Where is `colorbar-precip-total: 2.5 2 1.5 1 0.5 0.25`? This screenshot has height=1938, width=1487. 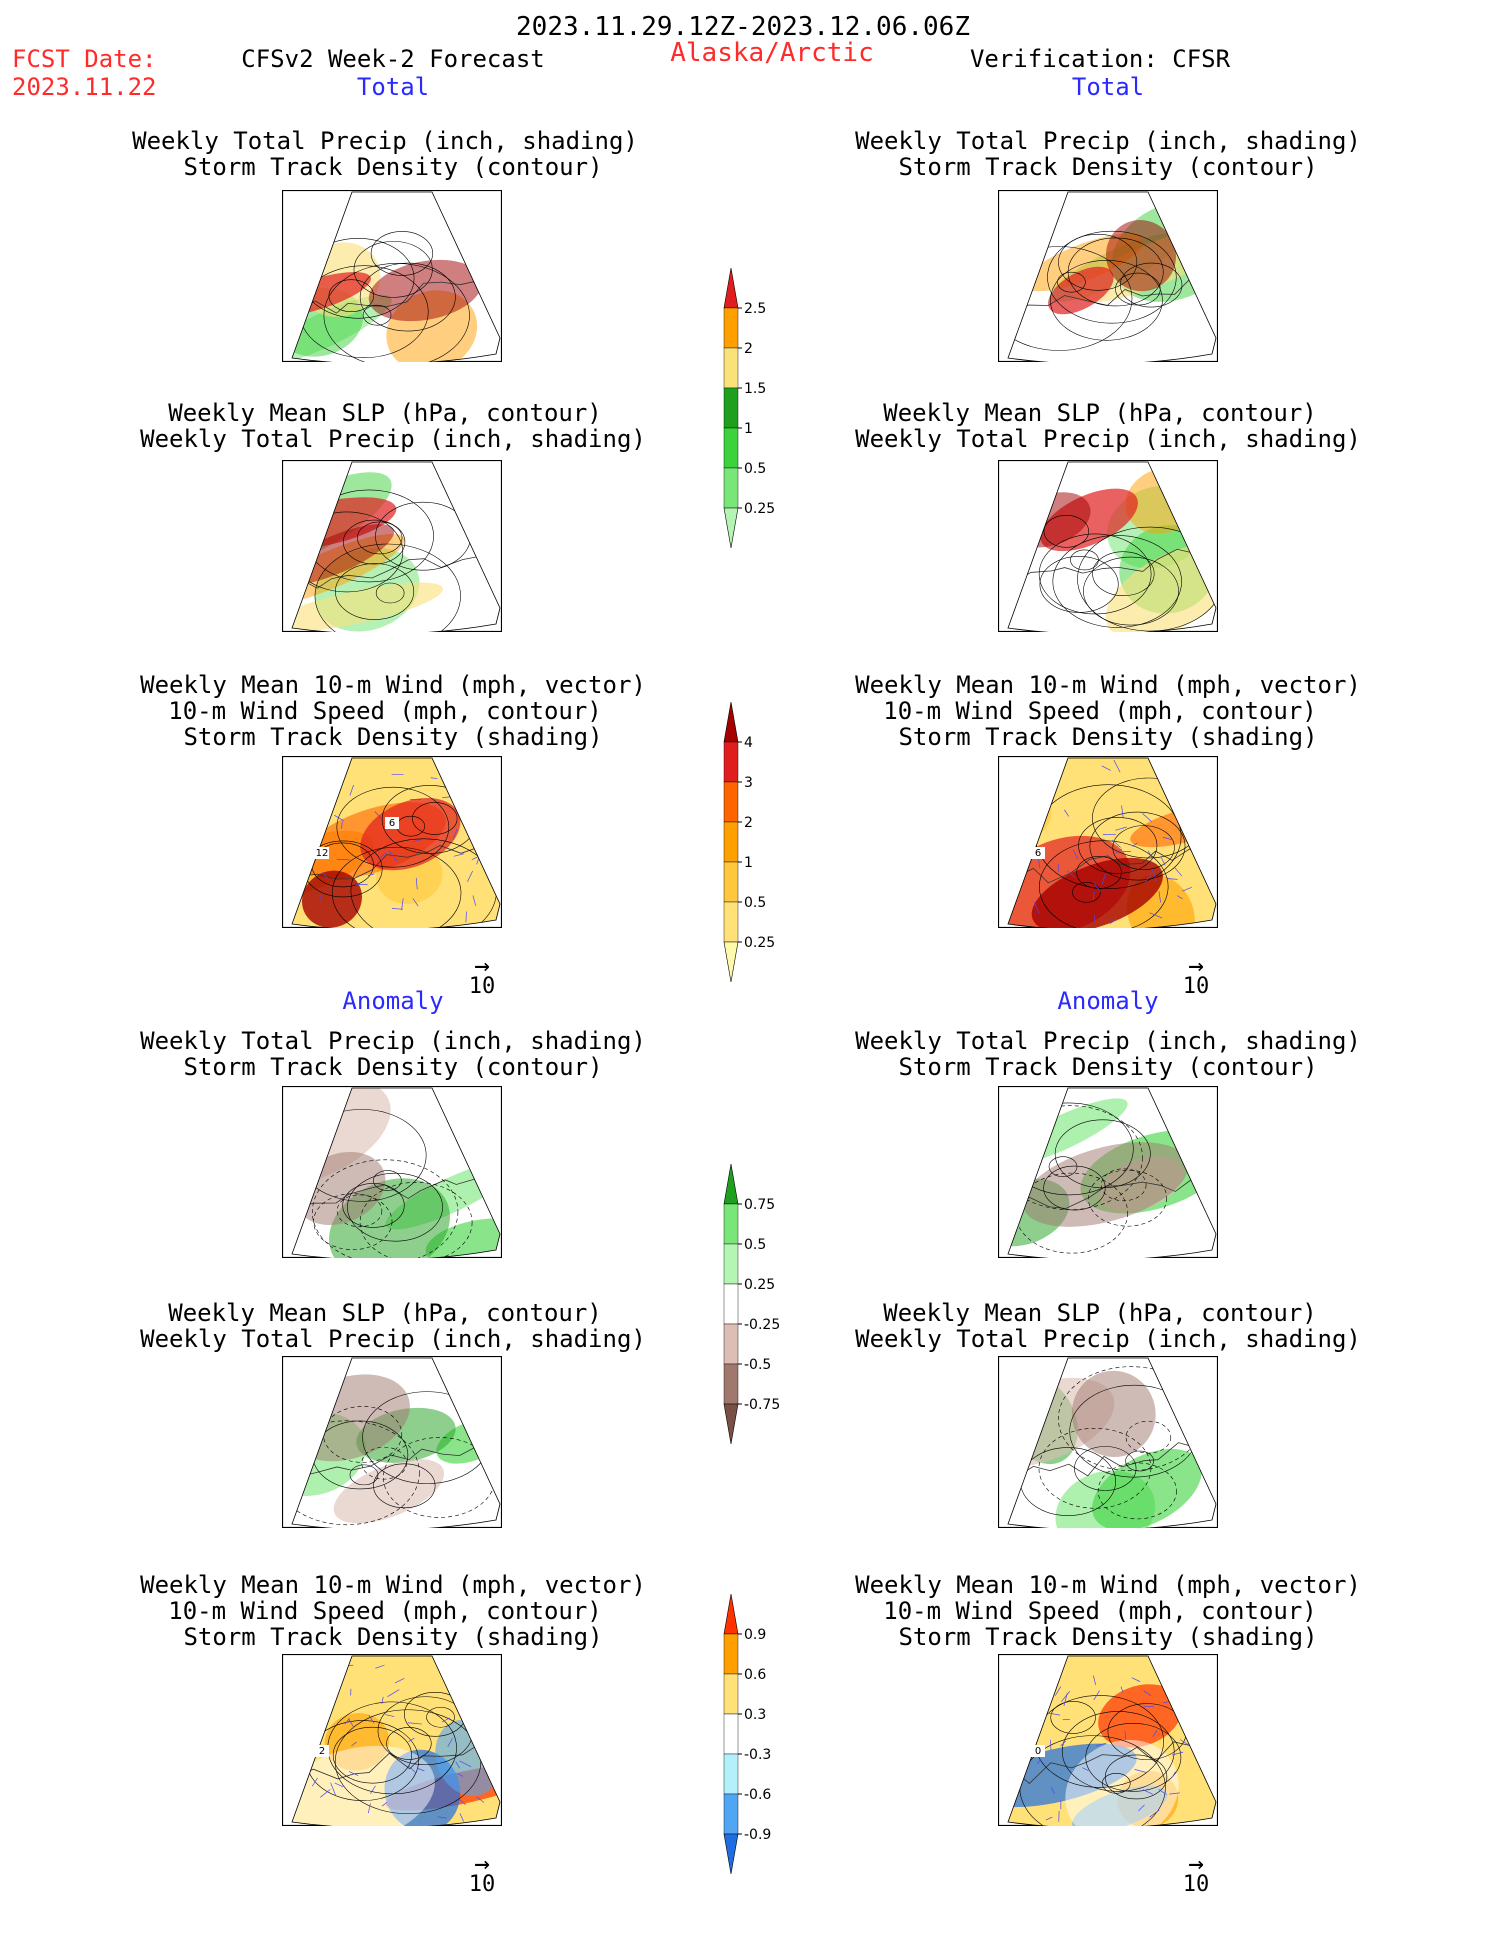
colorbar-precip-total: 2.5 2 1.5 1 0.5 0.25 is located at coordinates (760, 440).